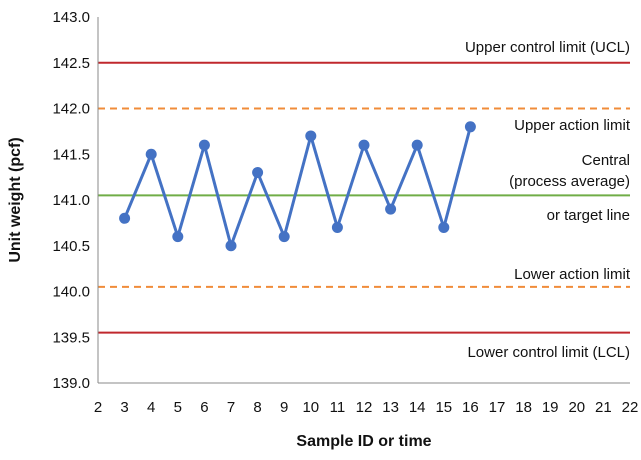 This screenshot has height=460, width=641. What do you see at coordinates (231, 407) in the screenshot?
I see `x-tick-label: 7` at bounding box center [231, 407].